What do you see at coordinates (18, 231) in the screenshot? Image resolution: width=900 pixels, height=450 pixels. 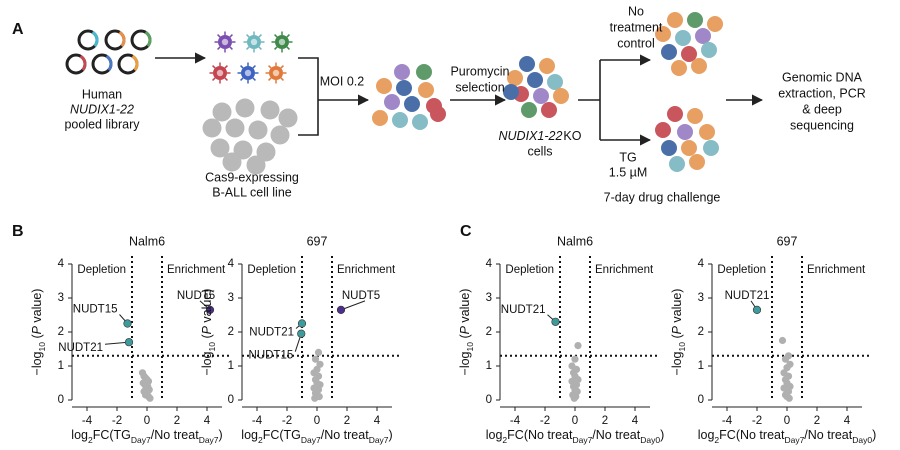 I see `panel-label: B` at bounding box center [18, 231].